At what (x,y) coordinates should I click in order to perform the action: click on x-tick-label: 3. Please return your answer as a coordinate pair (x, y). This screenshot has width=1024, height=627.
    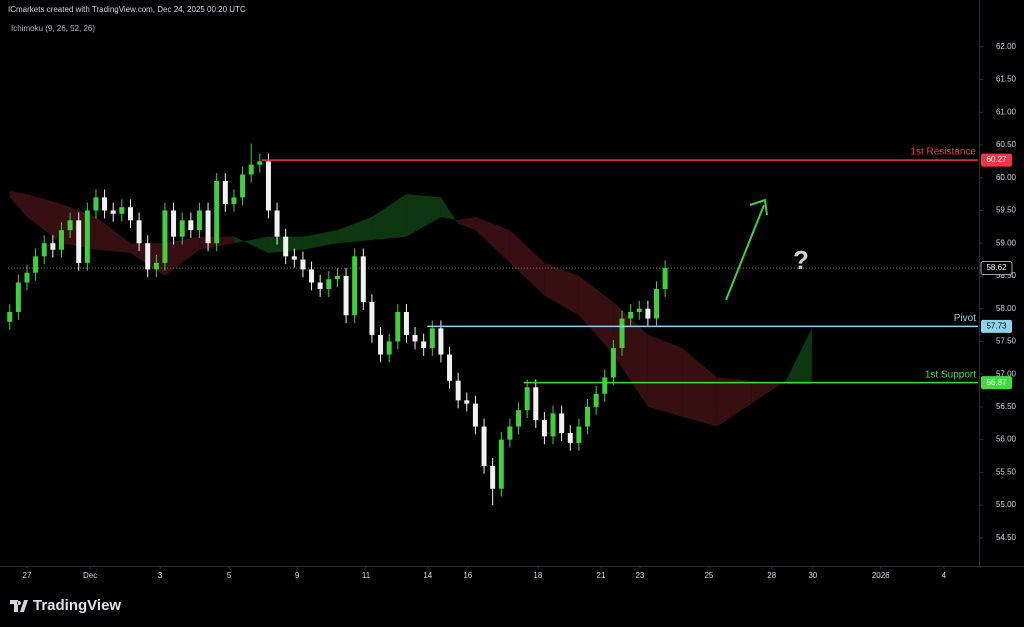
    Looking at the image, I should click on (160, 575).